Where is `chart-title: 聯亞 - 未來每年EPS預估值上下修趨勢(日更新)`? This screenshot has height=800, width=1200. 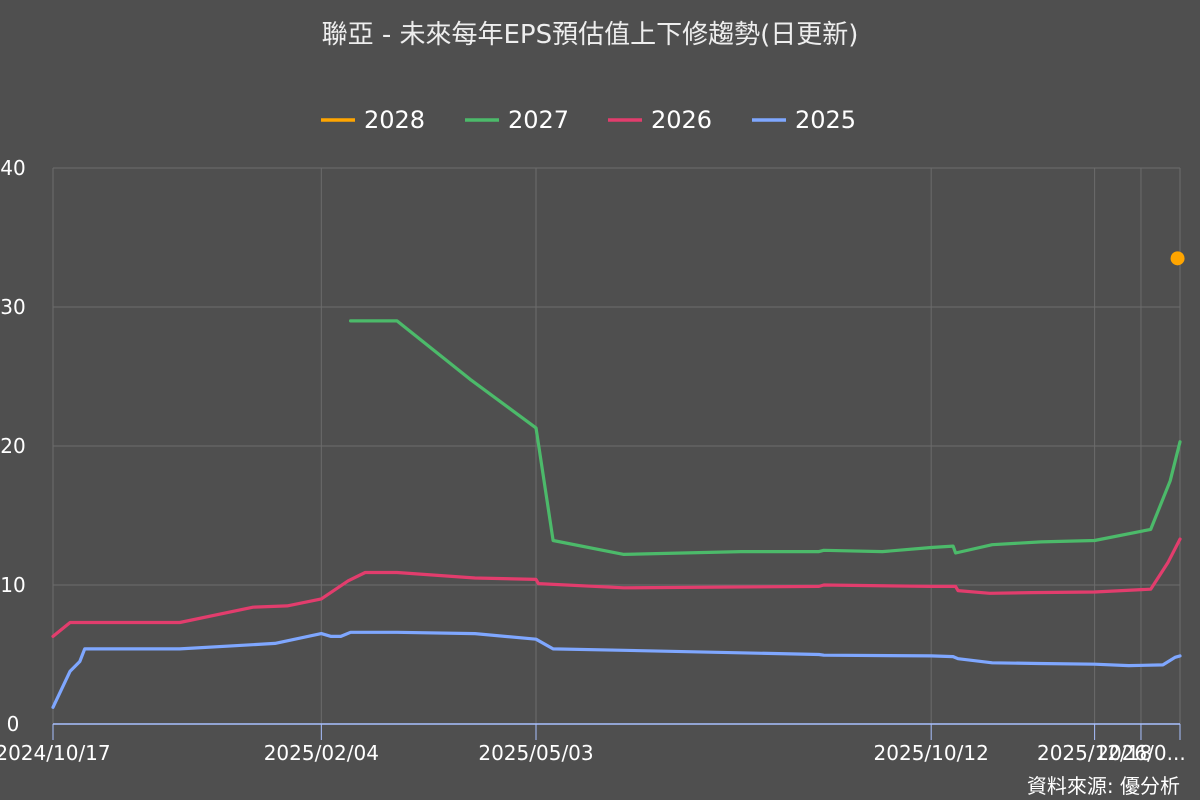 chart-title: 聯亞 - 未來每年EPS預估值上下修趨勢(日更新) is located at coordinates (590, 35).